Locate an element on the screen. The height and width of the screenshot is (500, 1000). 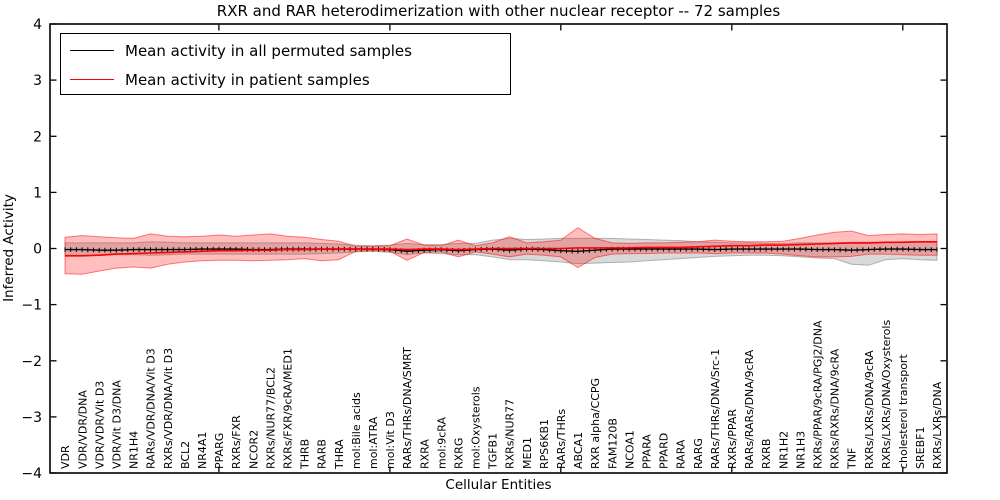
x-tick-label: RARB is located at coordinates (322, 454).